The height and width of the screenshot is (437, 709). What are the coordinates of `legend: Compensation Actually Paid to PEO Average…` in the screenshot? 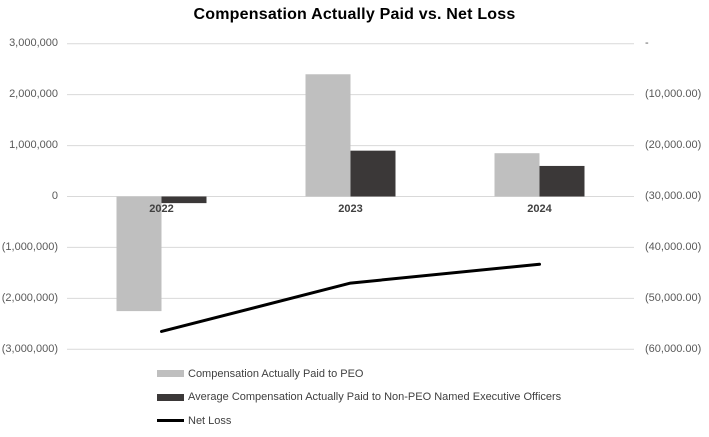 It's located at (359, 397).